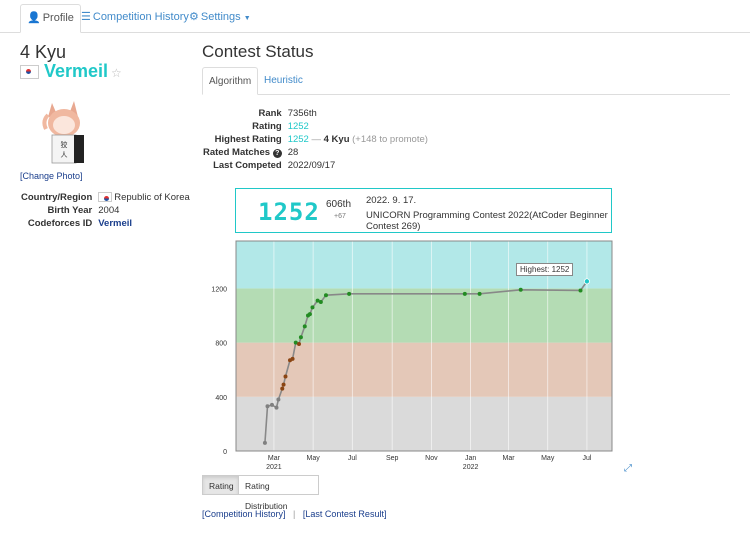 The height and width of the screenshot is (538, 750). I want to click on gear-icon: ⚙, so click(194, 17).